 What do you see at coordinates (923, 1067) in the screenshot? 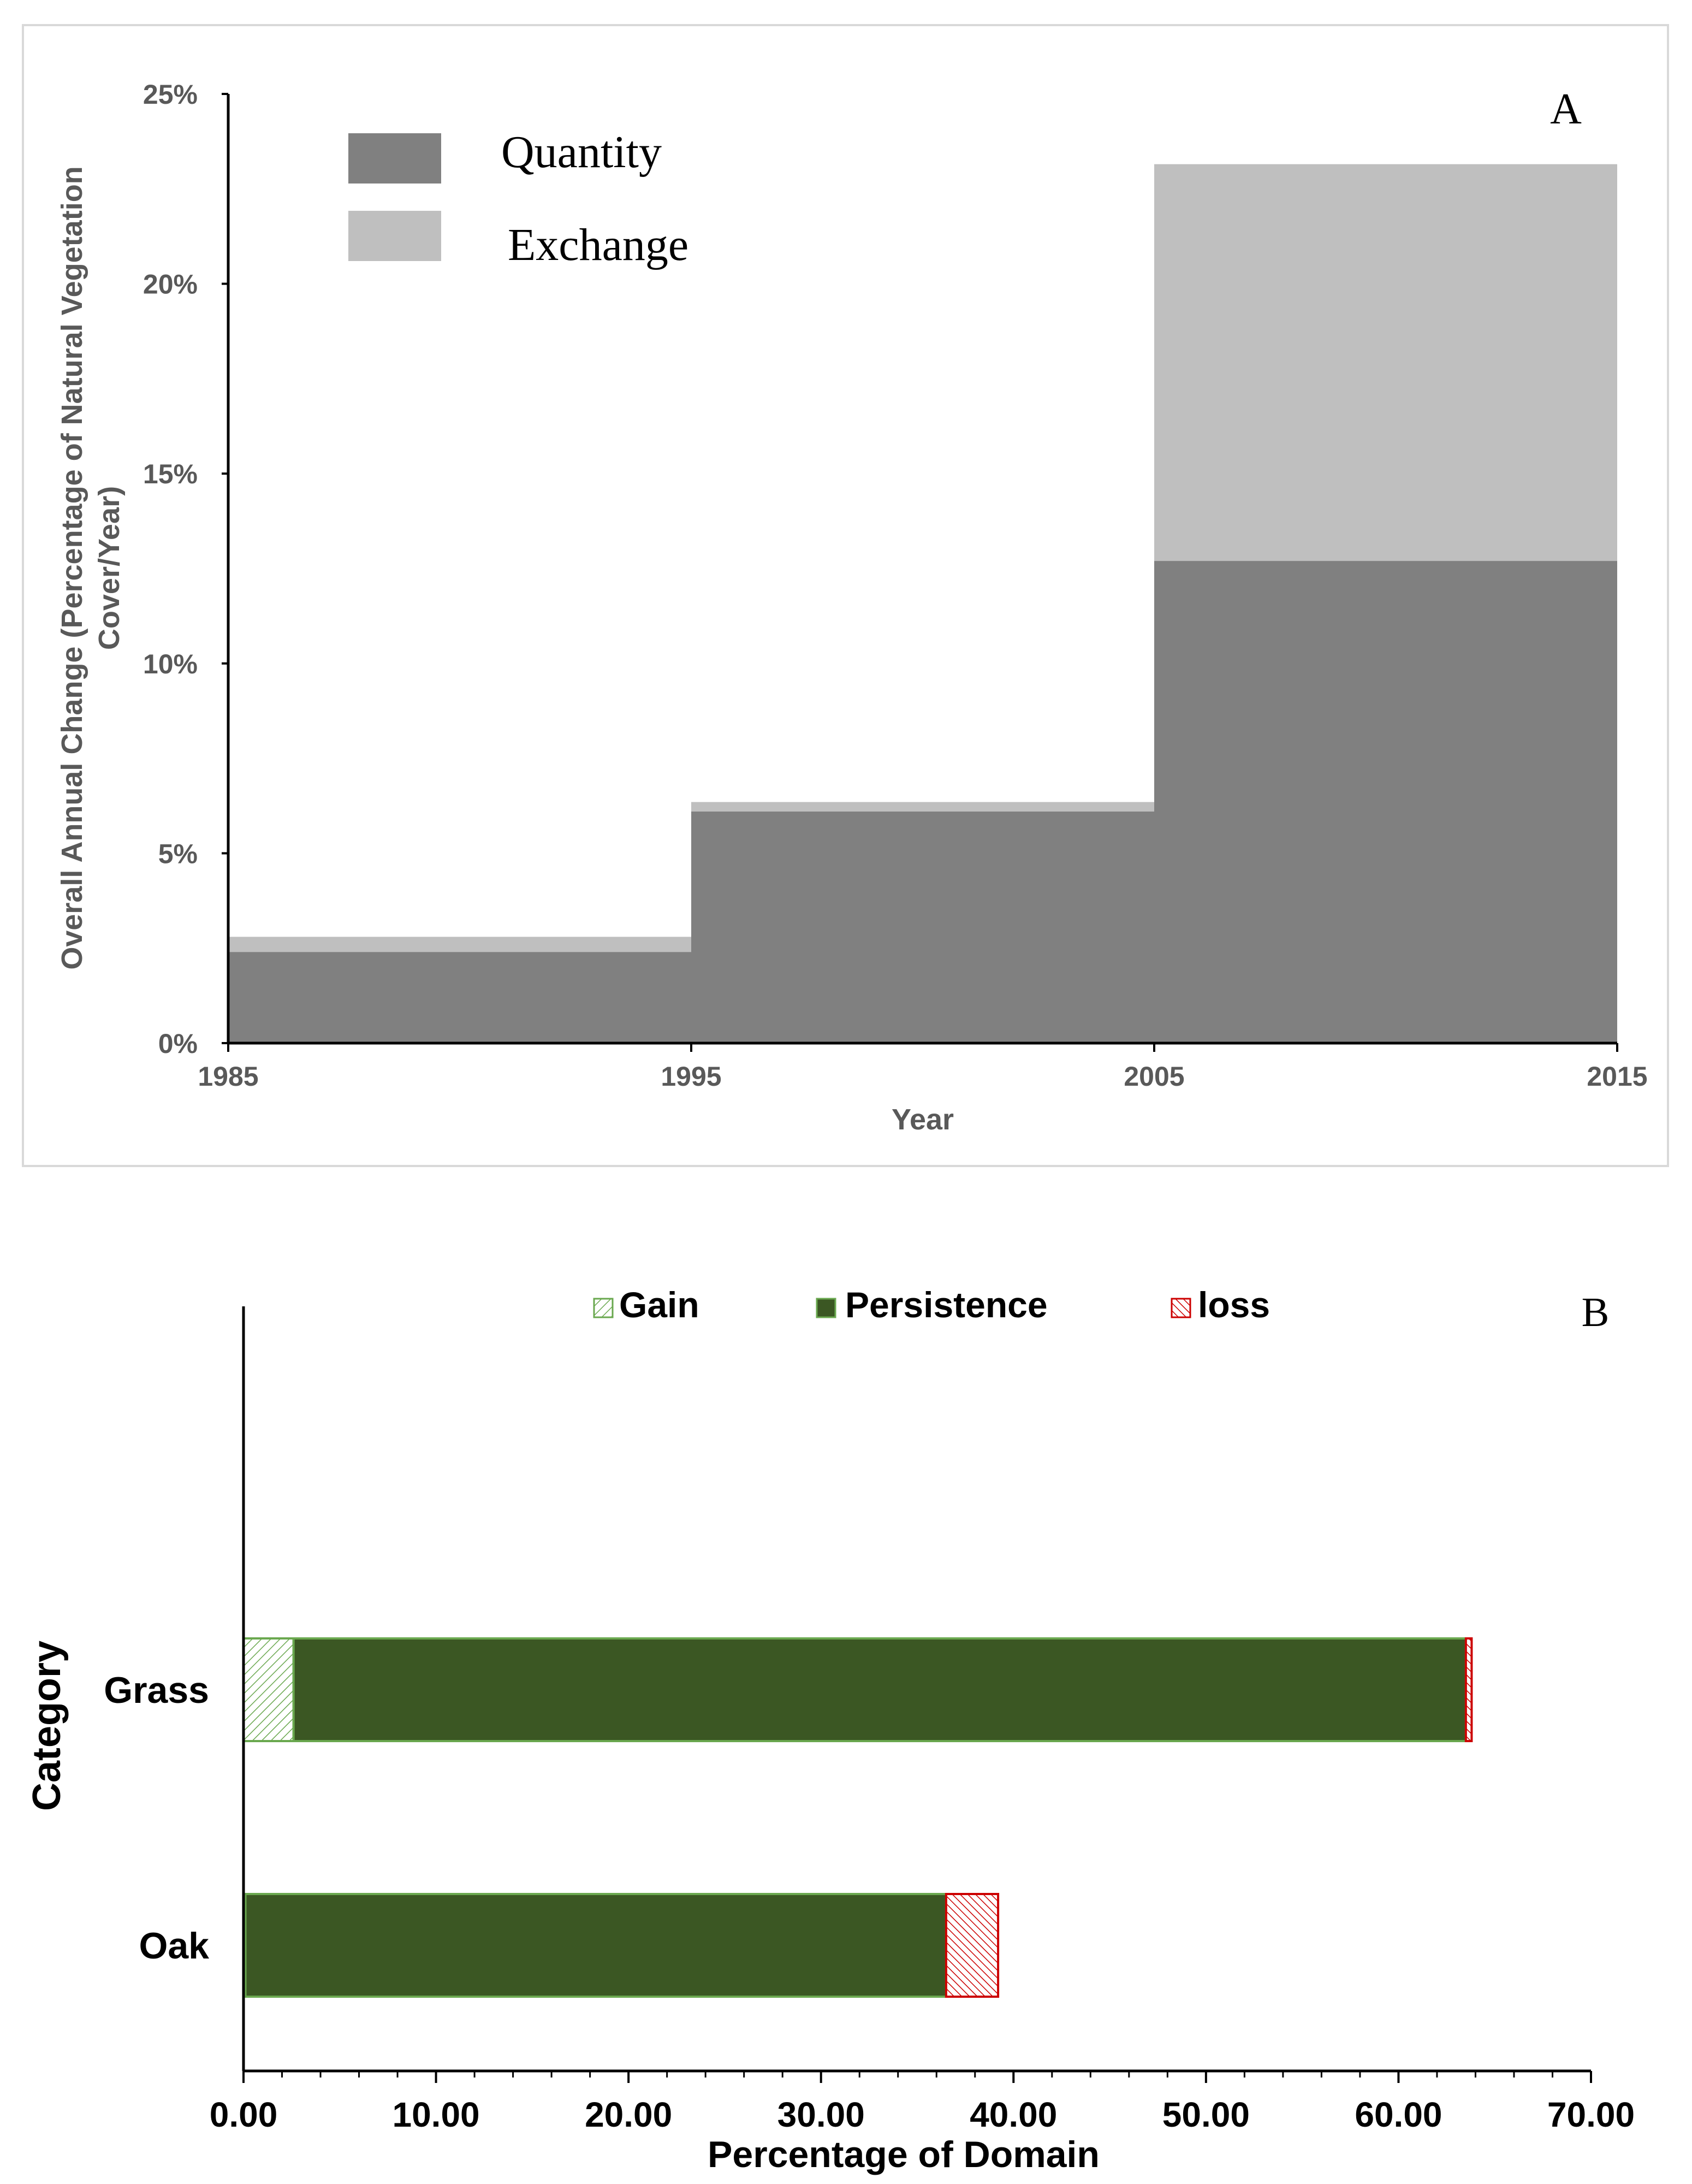
I see `panel-a-x-ticks: 1985 1995 2005 2015` at bounding box center [923, 1067].